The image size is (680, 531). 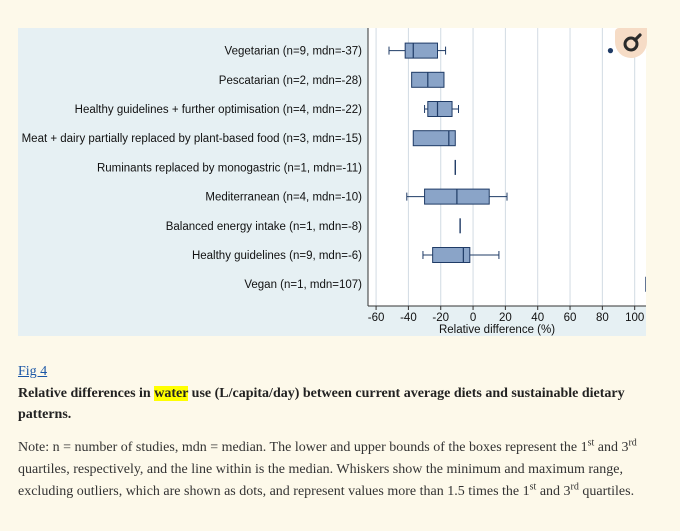 What do you see at coordinates (497, 330) in the screenshot?
I see `x-axis-title: Relative difference (%)` at bounding box center [497, 330].